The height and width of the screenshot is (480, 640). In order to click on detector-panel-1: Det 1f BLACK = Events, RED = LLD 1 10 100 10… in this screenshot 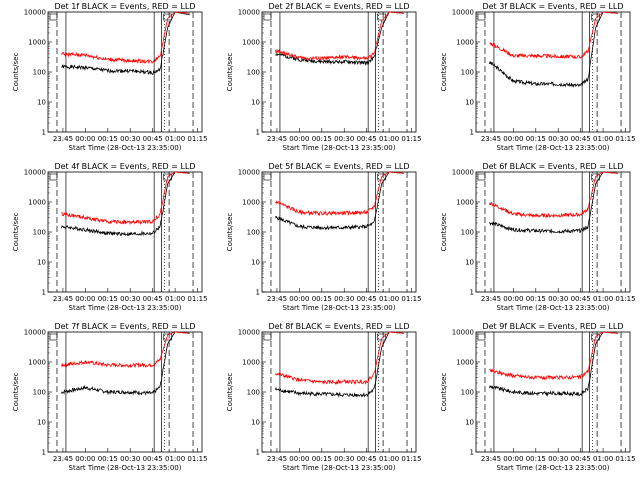, I will do `click(110, 77)`.